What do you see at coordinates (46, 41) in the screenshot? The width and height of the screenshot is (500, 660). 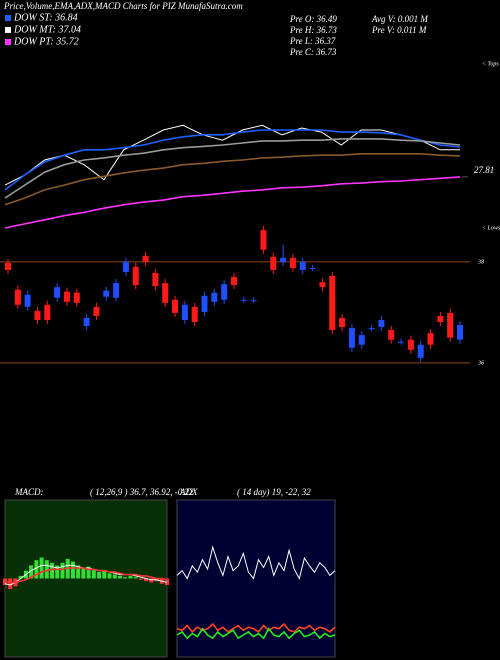 I see `legend-label: DOW PT: 35.72` at bounding box center [46, 41].